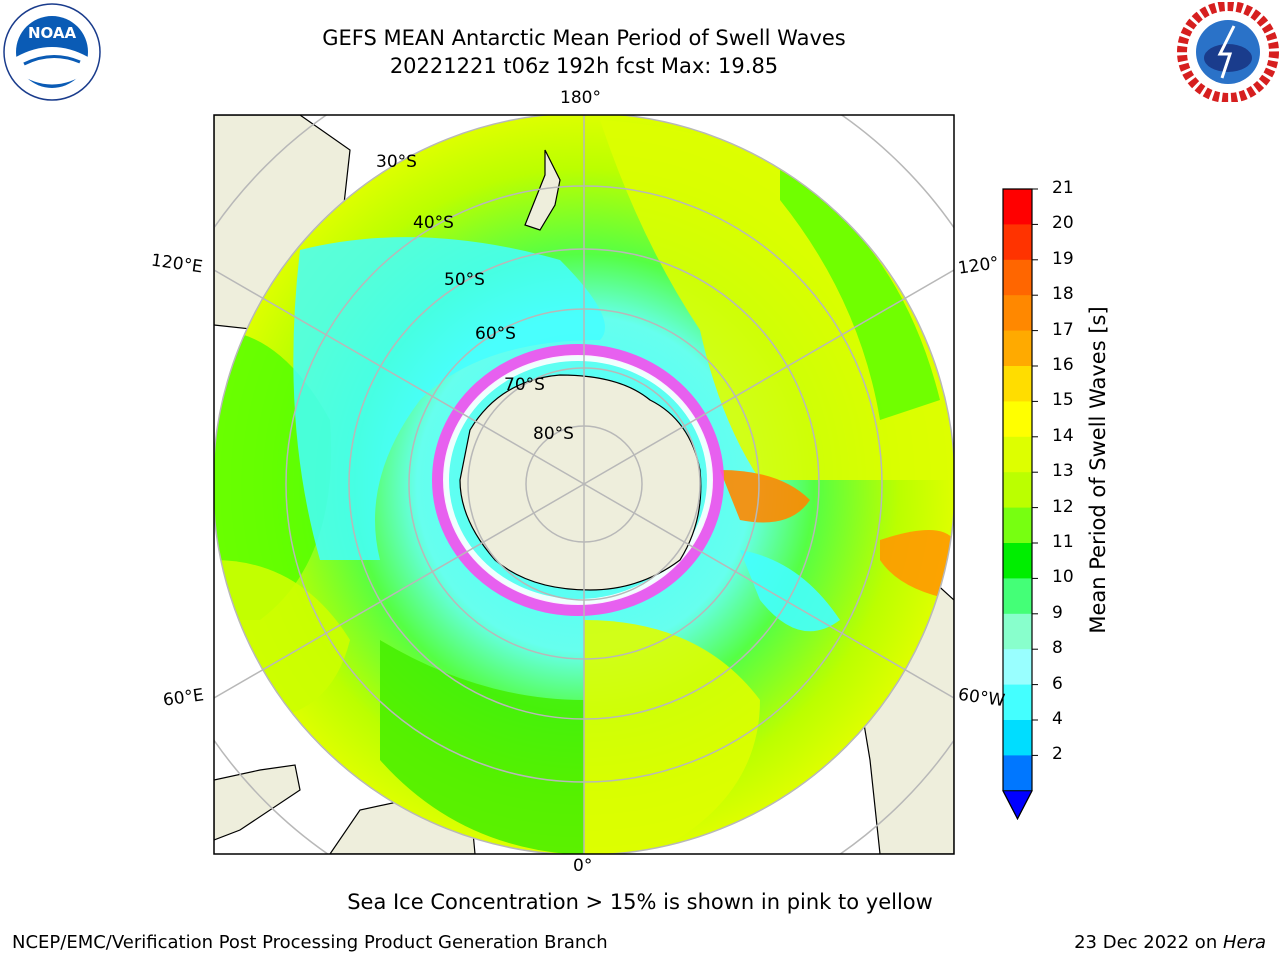 The height and width of the screenshot is (960, 1280). What do you see at coordinates (1063, 188) in the screenshot?
I see `colorbar-tick-label: 21` at bounding box center [1063, 188].